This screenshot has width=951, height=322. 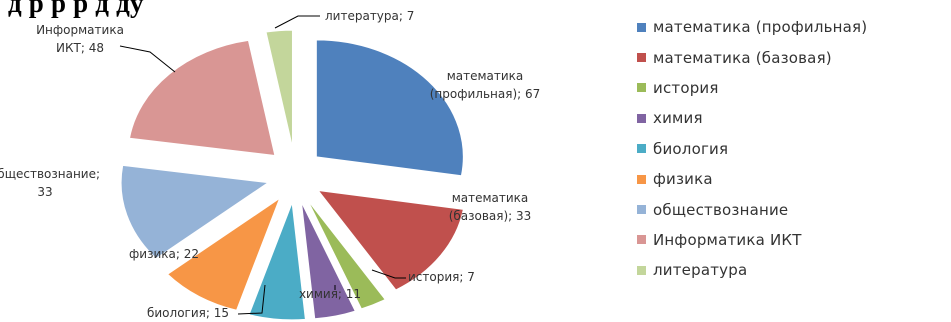 What do you see at coordinates (752, 179) in the screenshot?
I see `legend-item-6: физика` at bounding box center [752, 179].